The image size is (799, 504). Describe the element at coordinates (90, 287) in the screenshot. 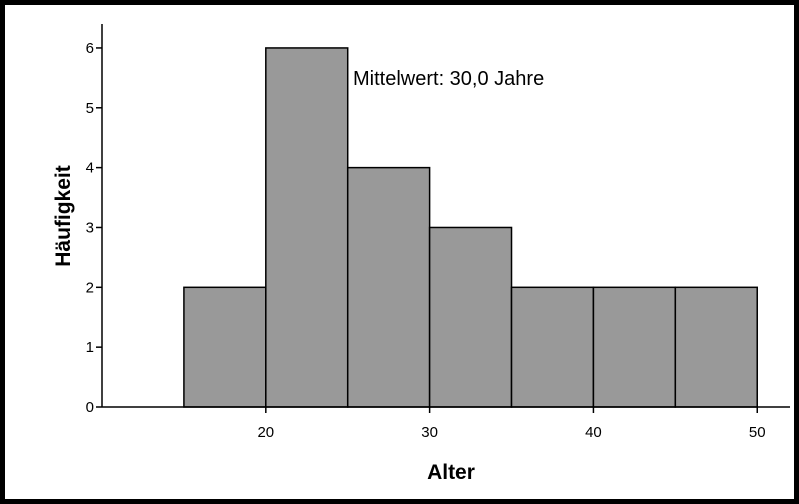

I see `y-tick-label-2: 2` at that location.